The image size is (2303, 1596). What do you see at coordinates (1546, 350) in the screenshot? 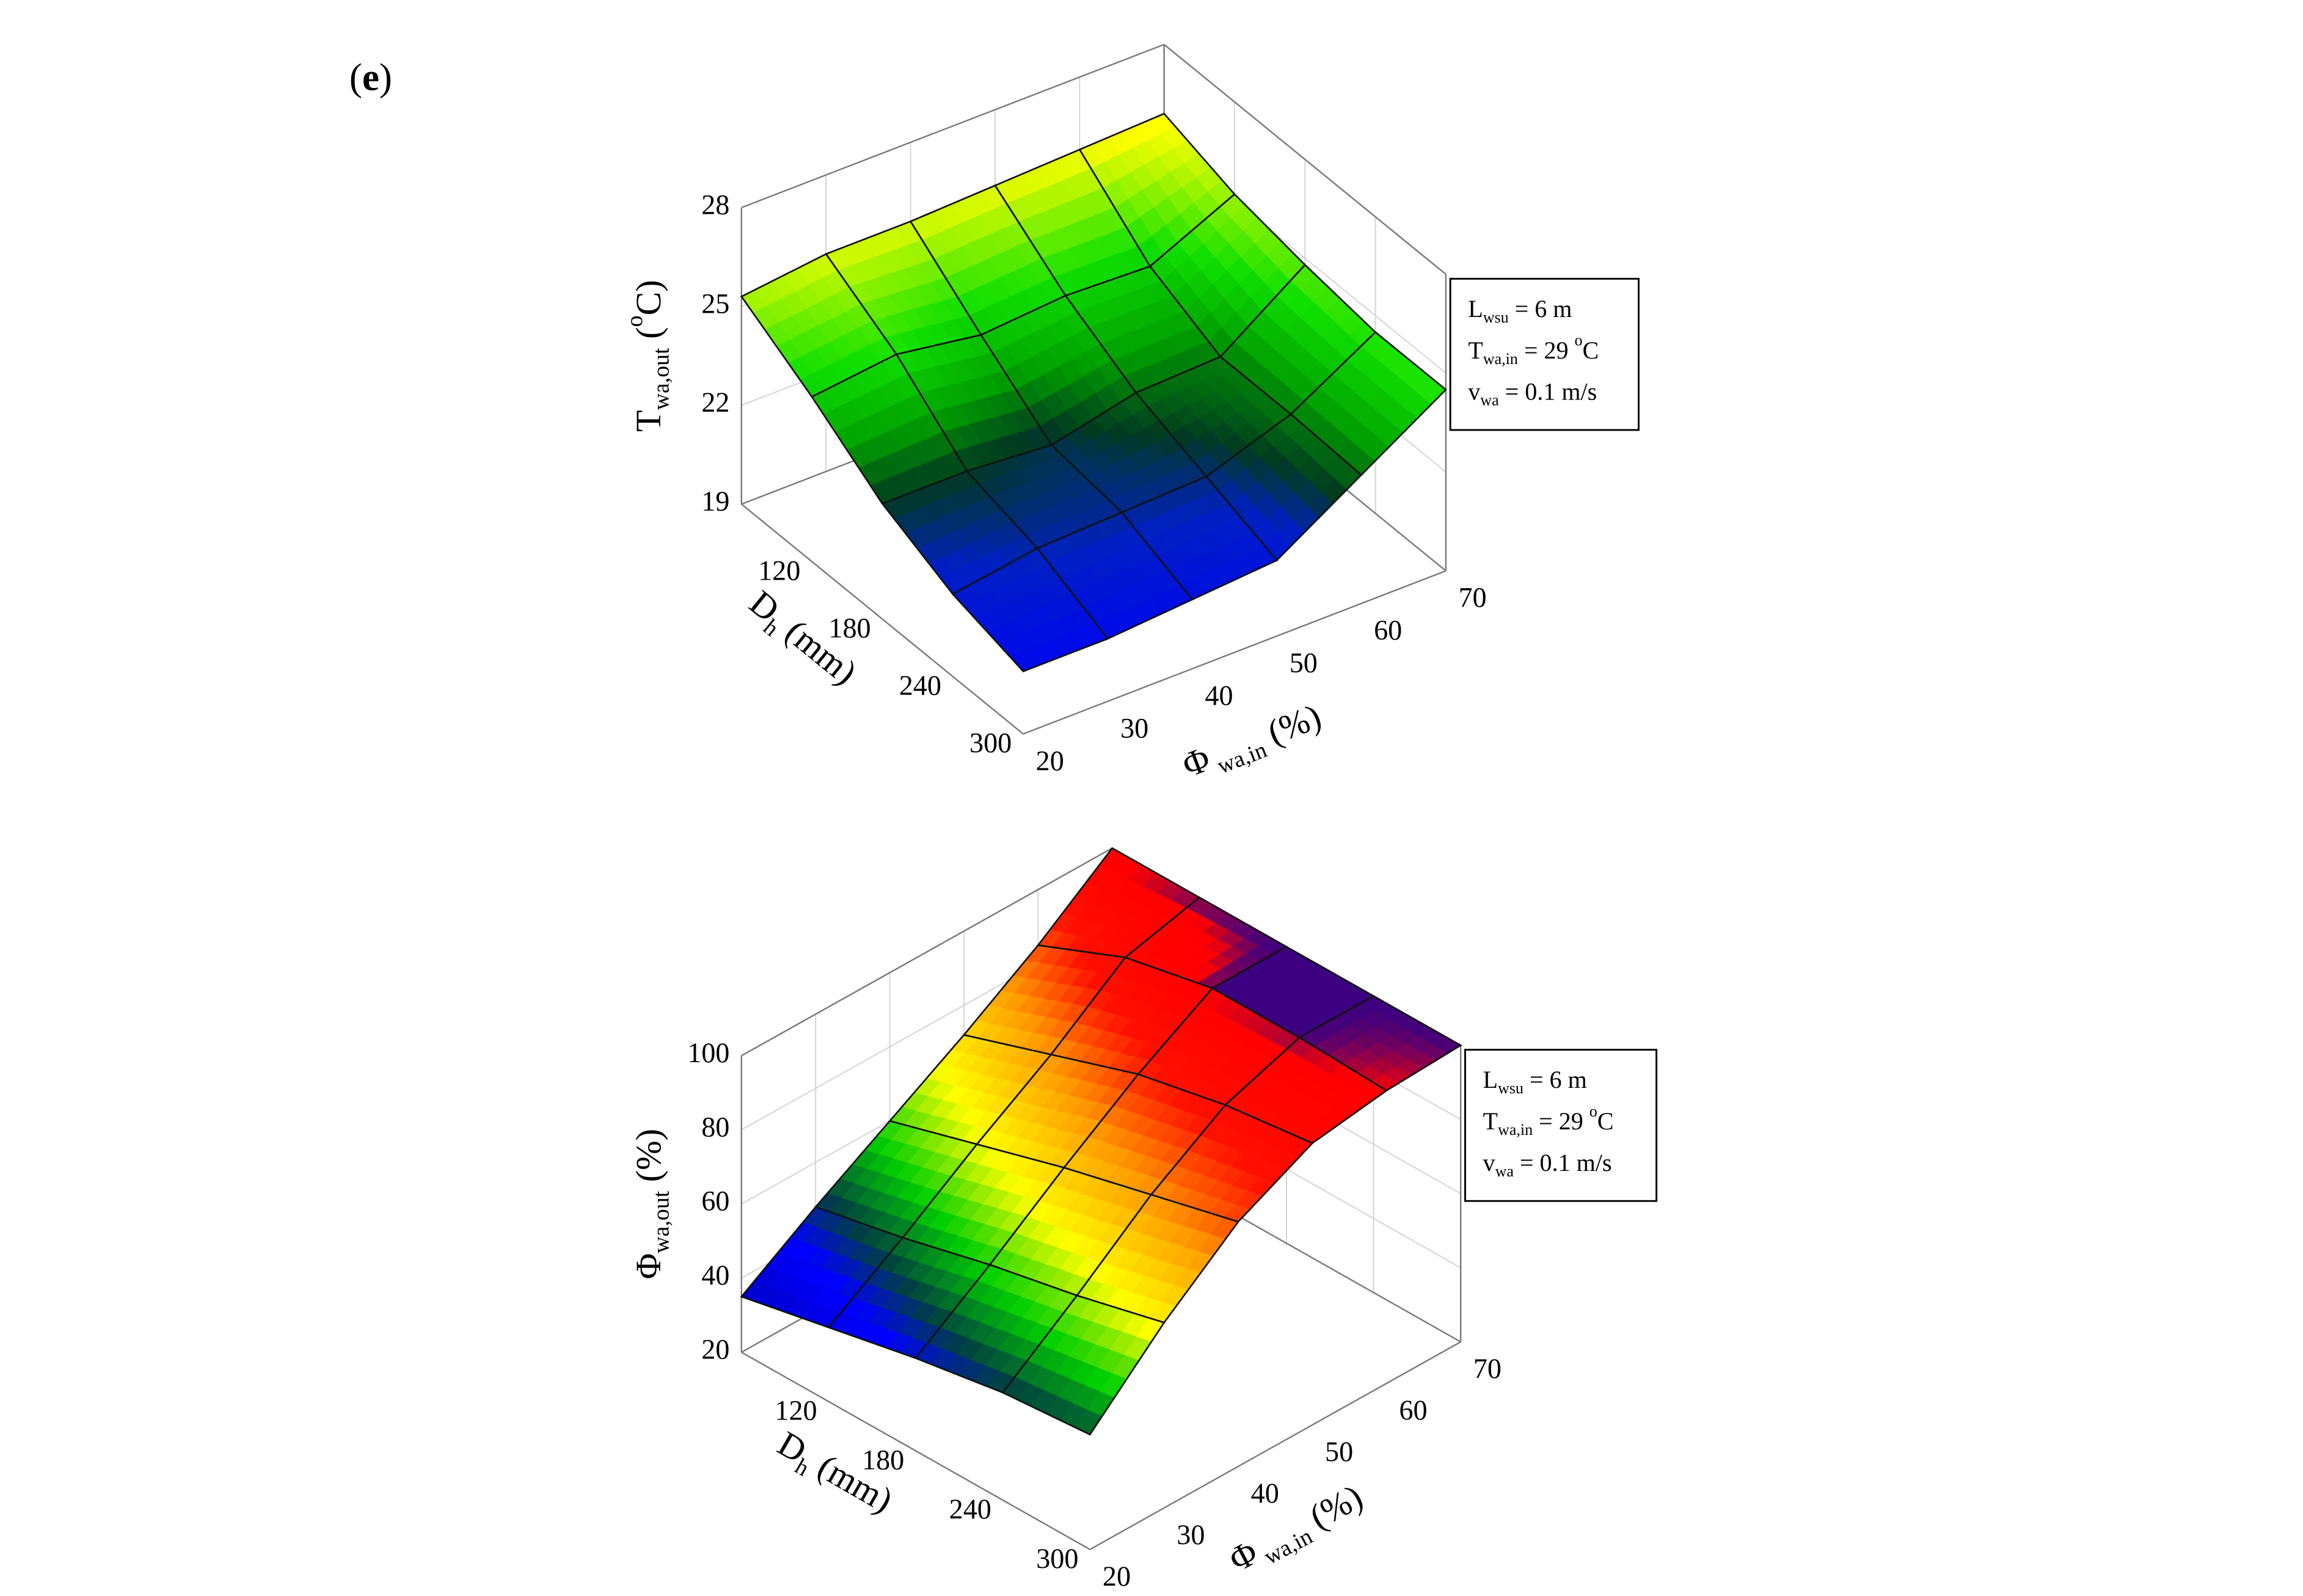
I see `annotation-line-part: = 29` at bounding box center [1546, 350].